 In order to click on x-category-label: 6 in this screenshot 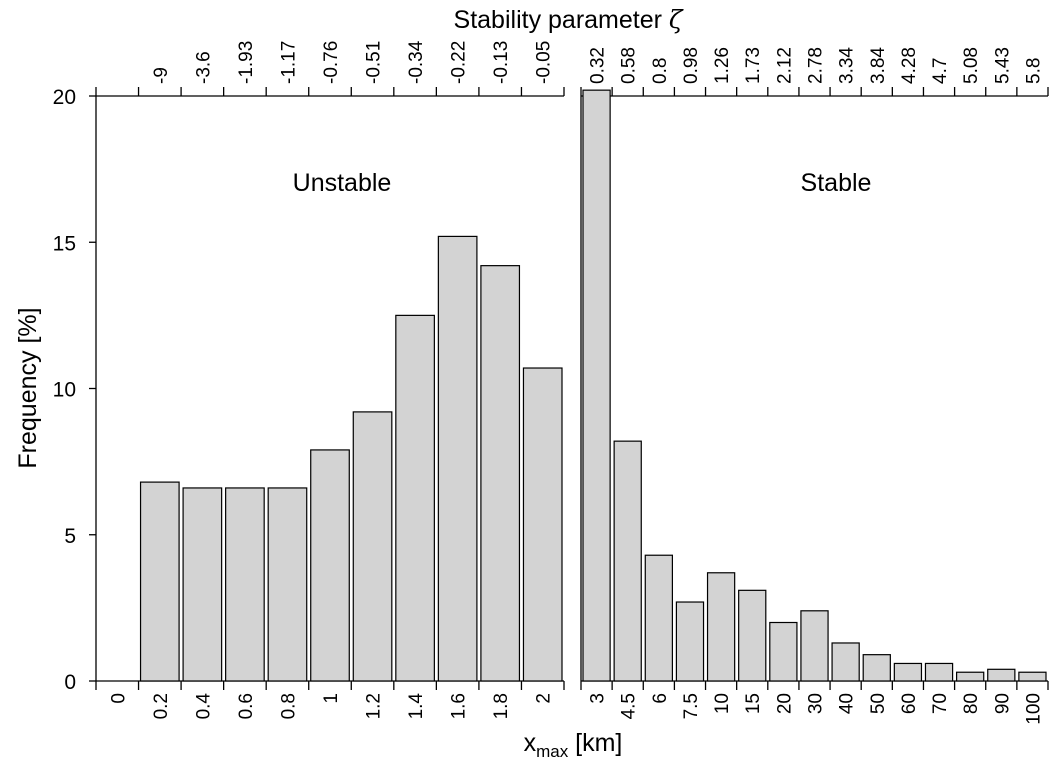, I will do `click(660, 698)`.